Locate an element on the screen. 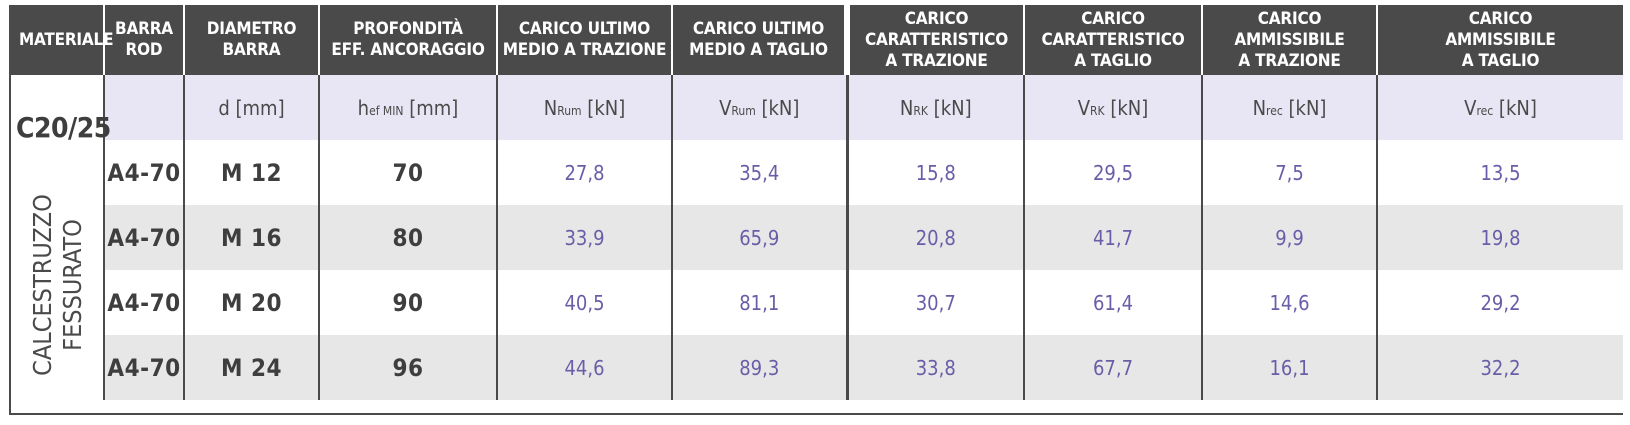 The image size is (1630, 425). header-barra-rod: BARRA ROD is located at coordinates (144, 40).